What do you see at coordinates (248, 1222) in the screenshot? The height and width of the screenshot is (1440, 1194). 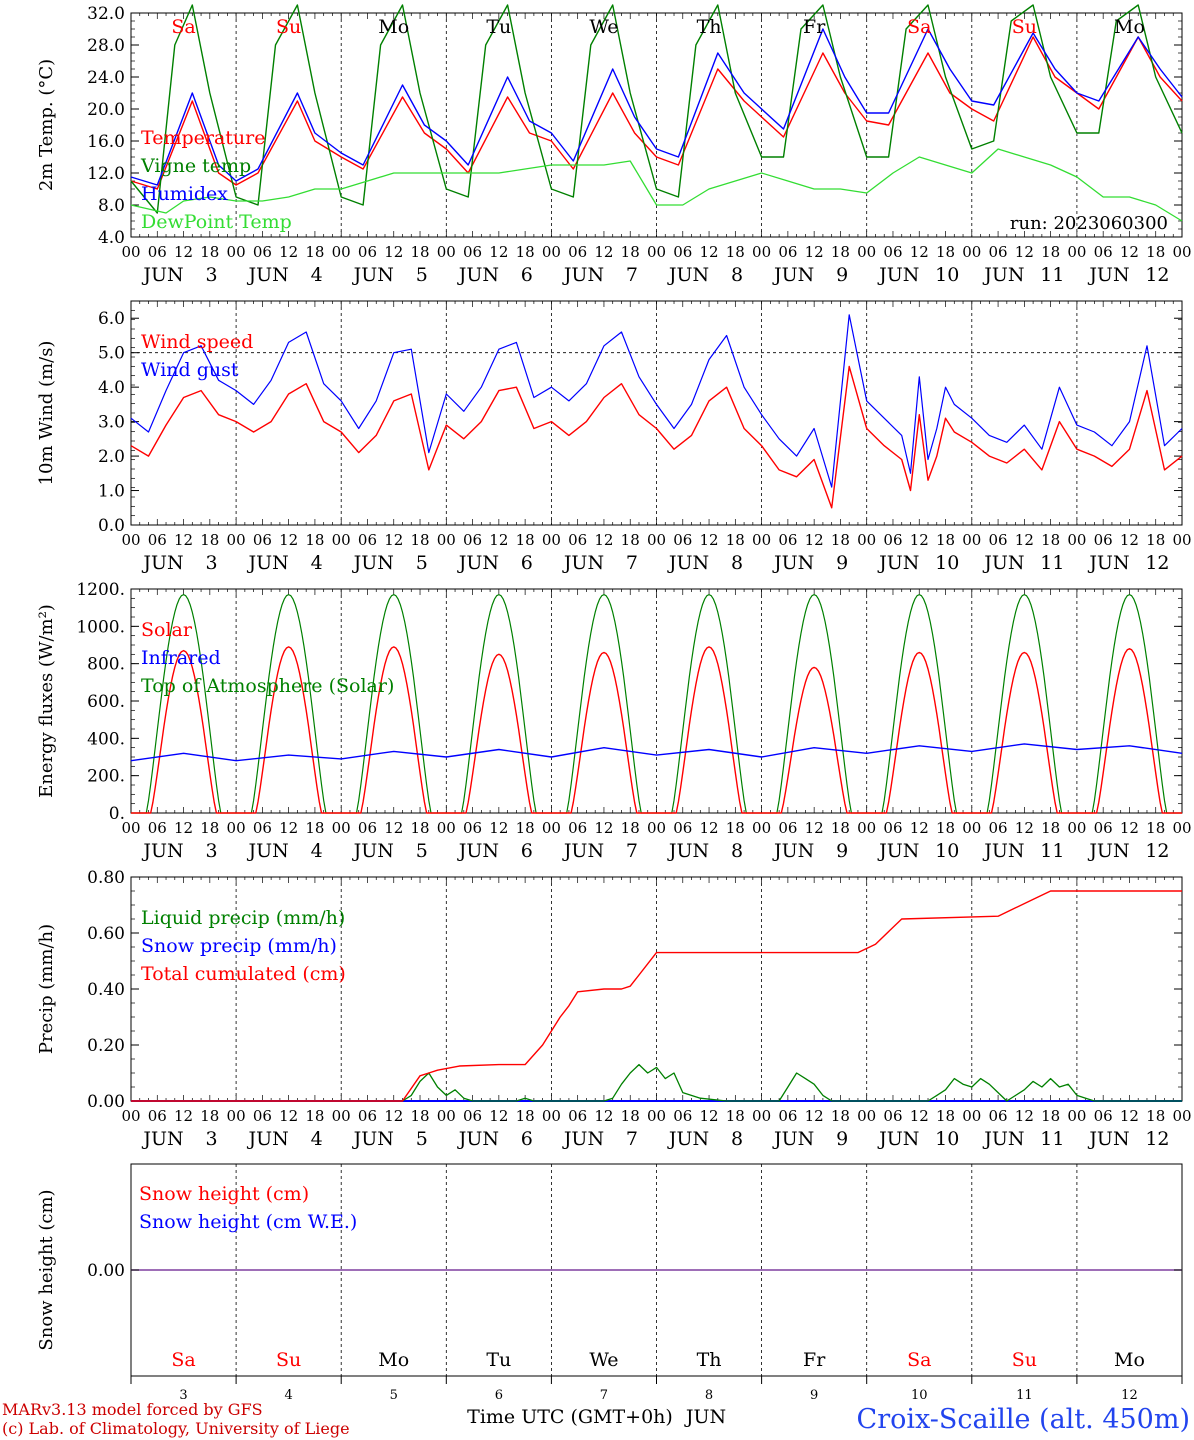 I see `legend-entry: Snow height (cm W.E.)` at bounding box center [248, 1222].